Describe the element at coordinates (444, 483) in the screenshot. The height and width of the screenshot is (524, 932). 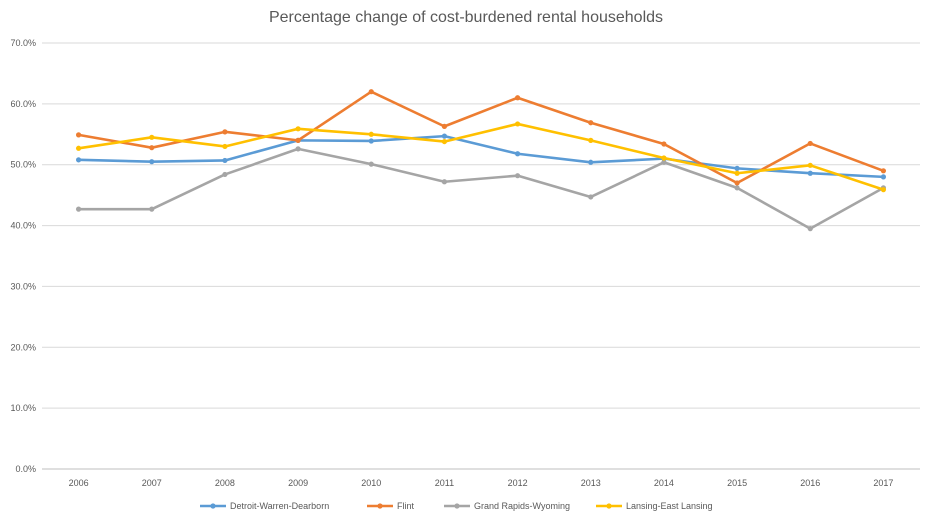
I see `x-tick-label: 2011` at that location.